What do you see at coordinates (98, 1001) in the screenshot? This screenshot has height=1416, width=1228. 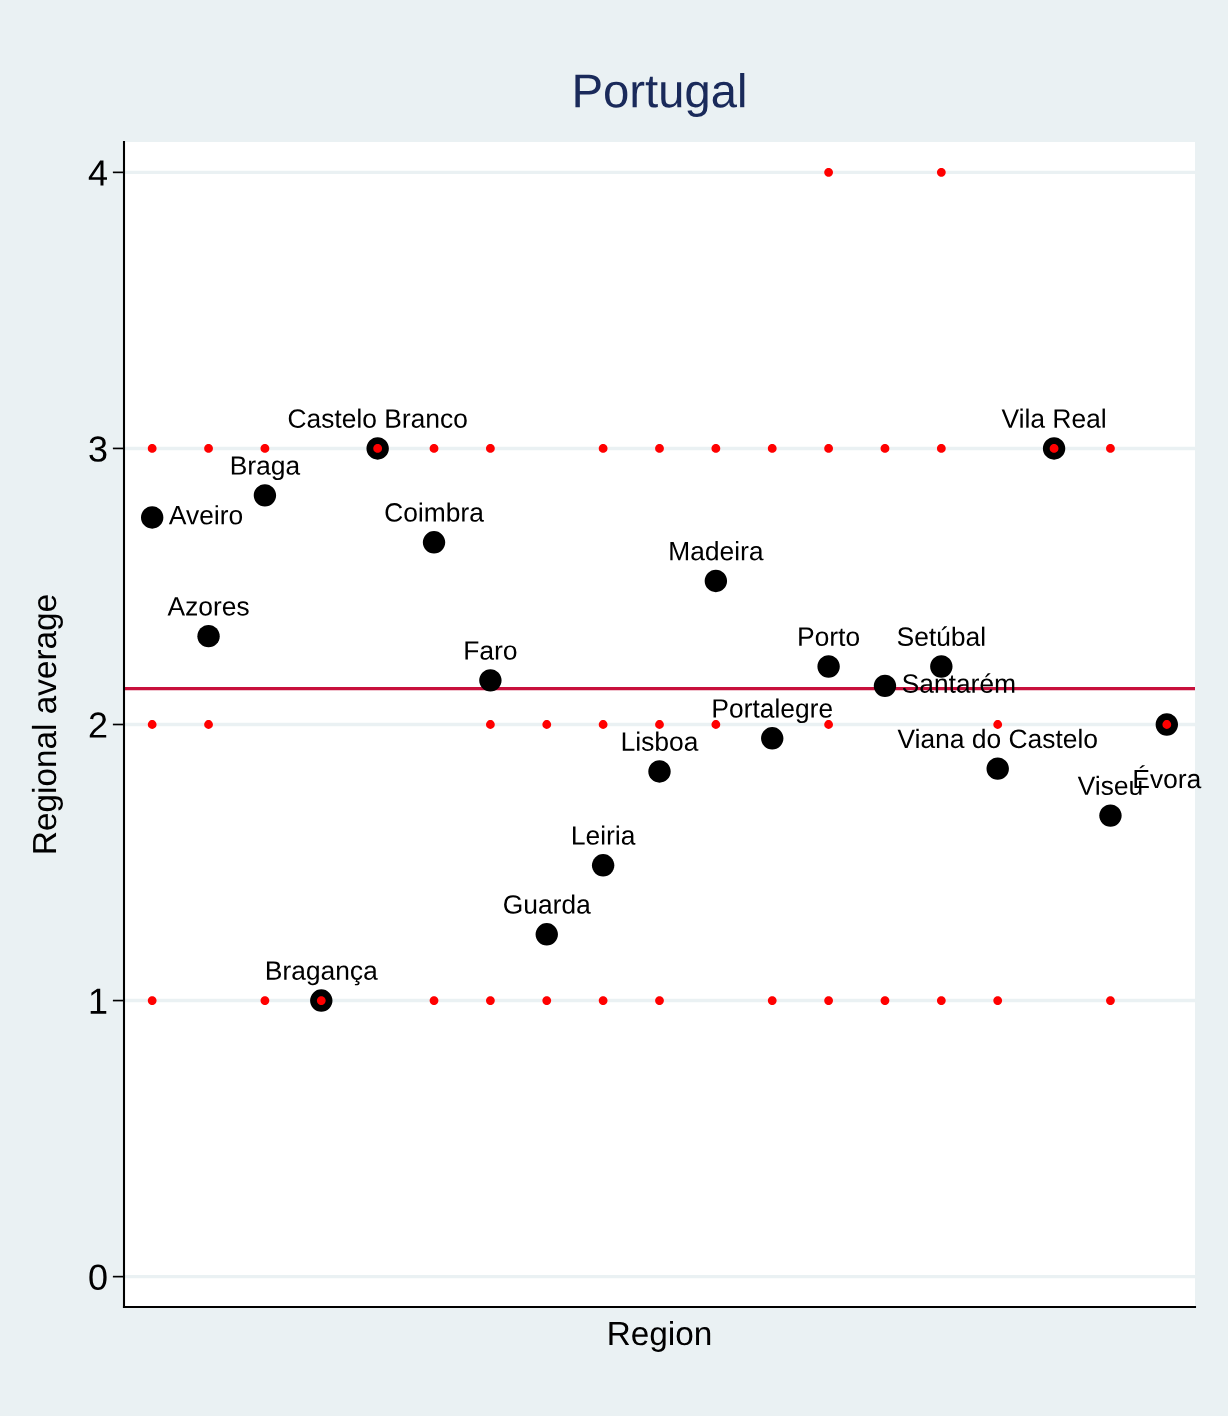 I see `y-tick-label: 1` at bounding box center [98, 1001].